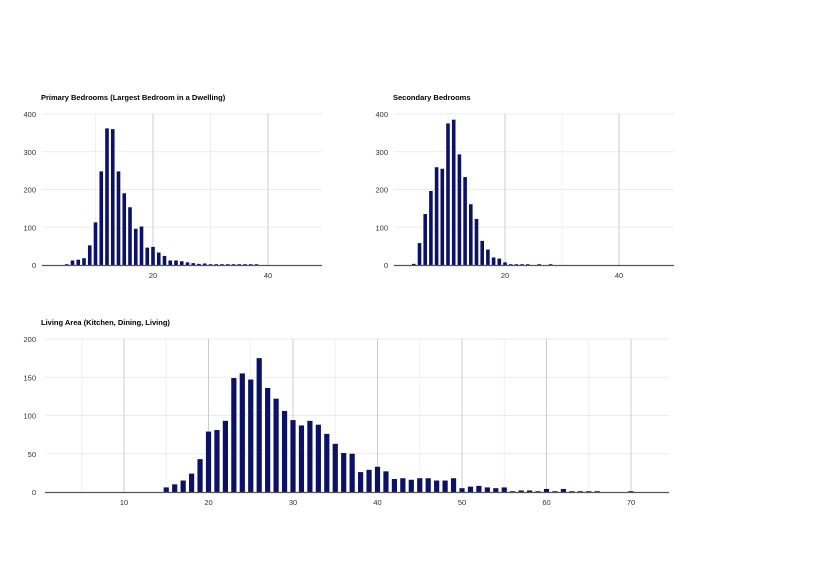 The height and width of the screenshot is (585, 829). Describe the element at coordinates (29, 377) in the screenshot. I see `y-tick-label: 150` at that location.